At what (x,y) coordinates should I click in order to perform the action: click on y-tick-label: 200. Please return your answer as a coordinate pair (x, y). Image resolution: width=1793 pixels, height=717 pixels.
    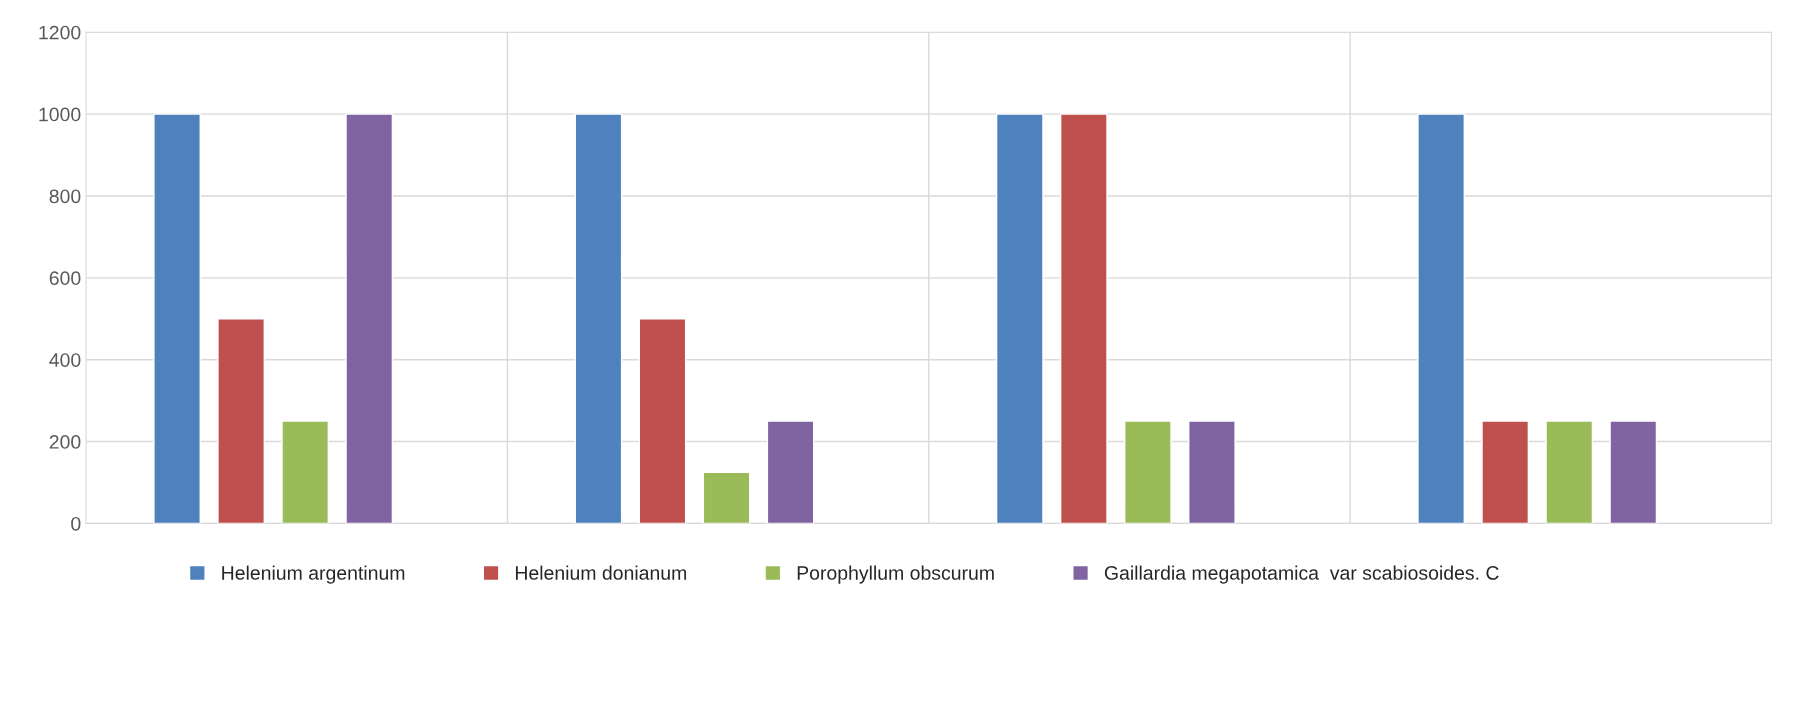
    Looking at the image, I should click on (65, 442).